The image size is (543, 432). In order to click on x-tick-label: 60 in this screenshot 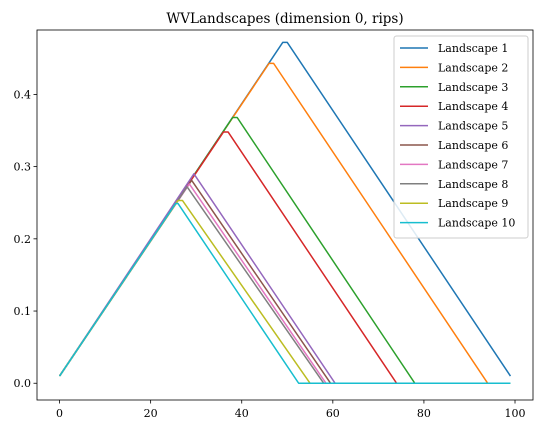, I will do `click(333, 413)`.